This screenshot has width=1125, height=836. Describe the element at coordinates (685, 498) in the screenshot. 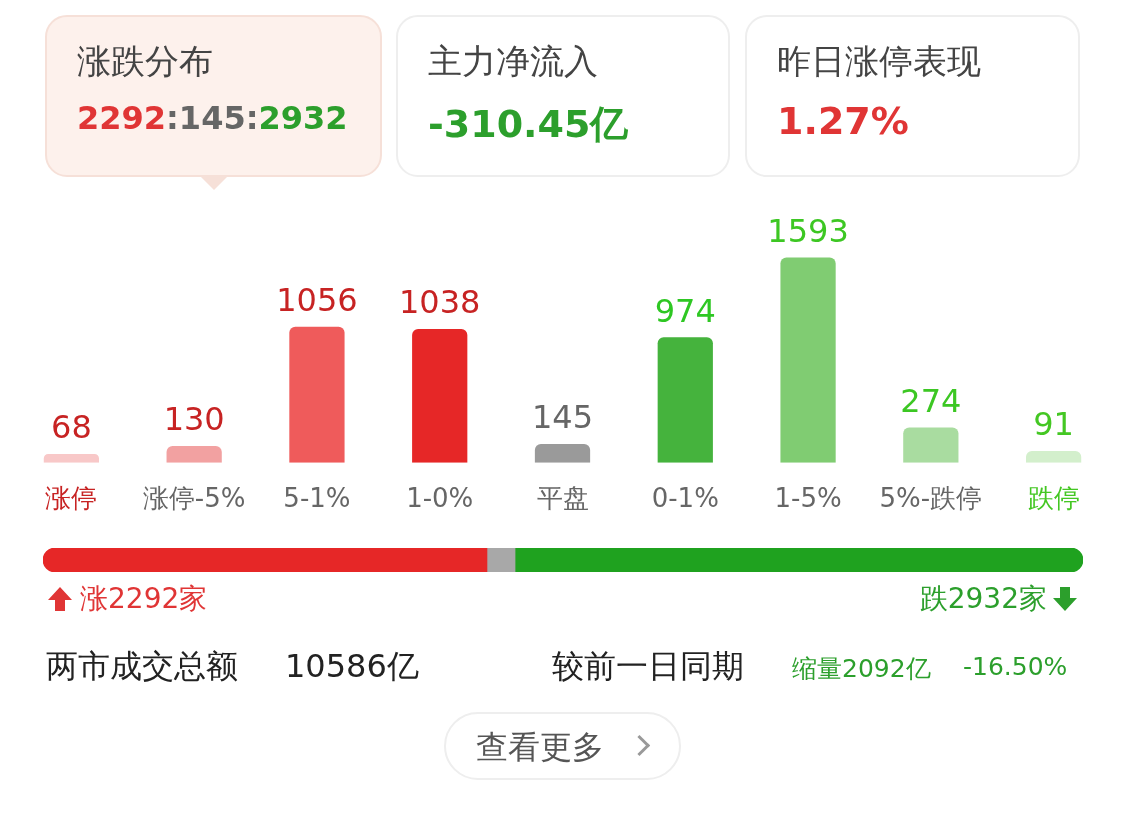

I see `x-tick-label: 0-1%` at that location.